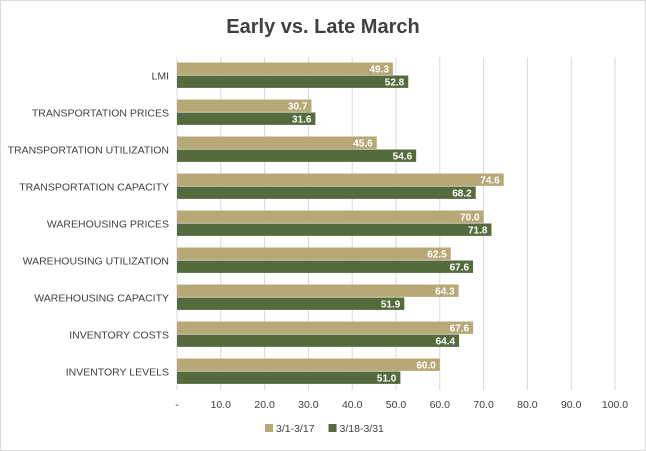 Image resolution: width=646 pixels, height=451 pixels. I want to click on data-label: 70.0, so click(470, 218).